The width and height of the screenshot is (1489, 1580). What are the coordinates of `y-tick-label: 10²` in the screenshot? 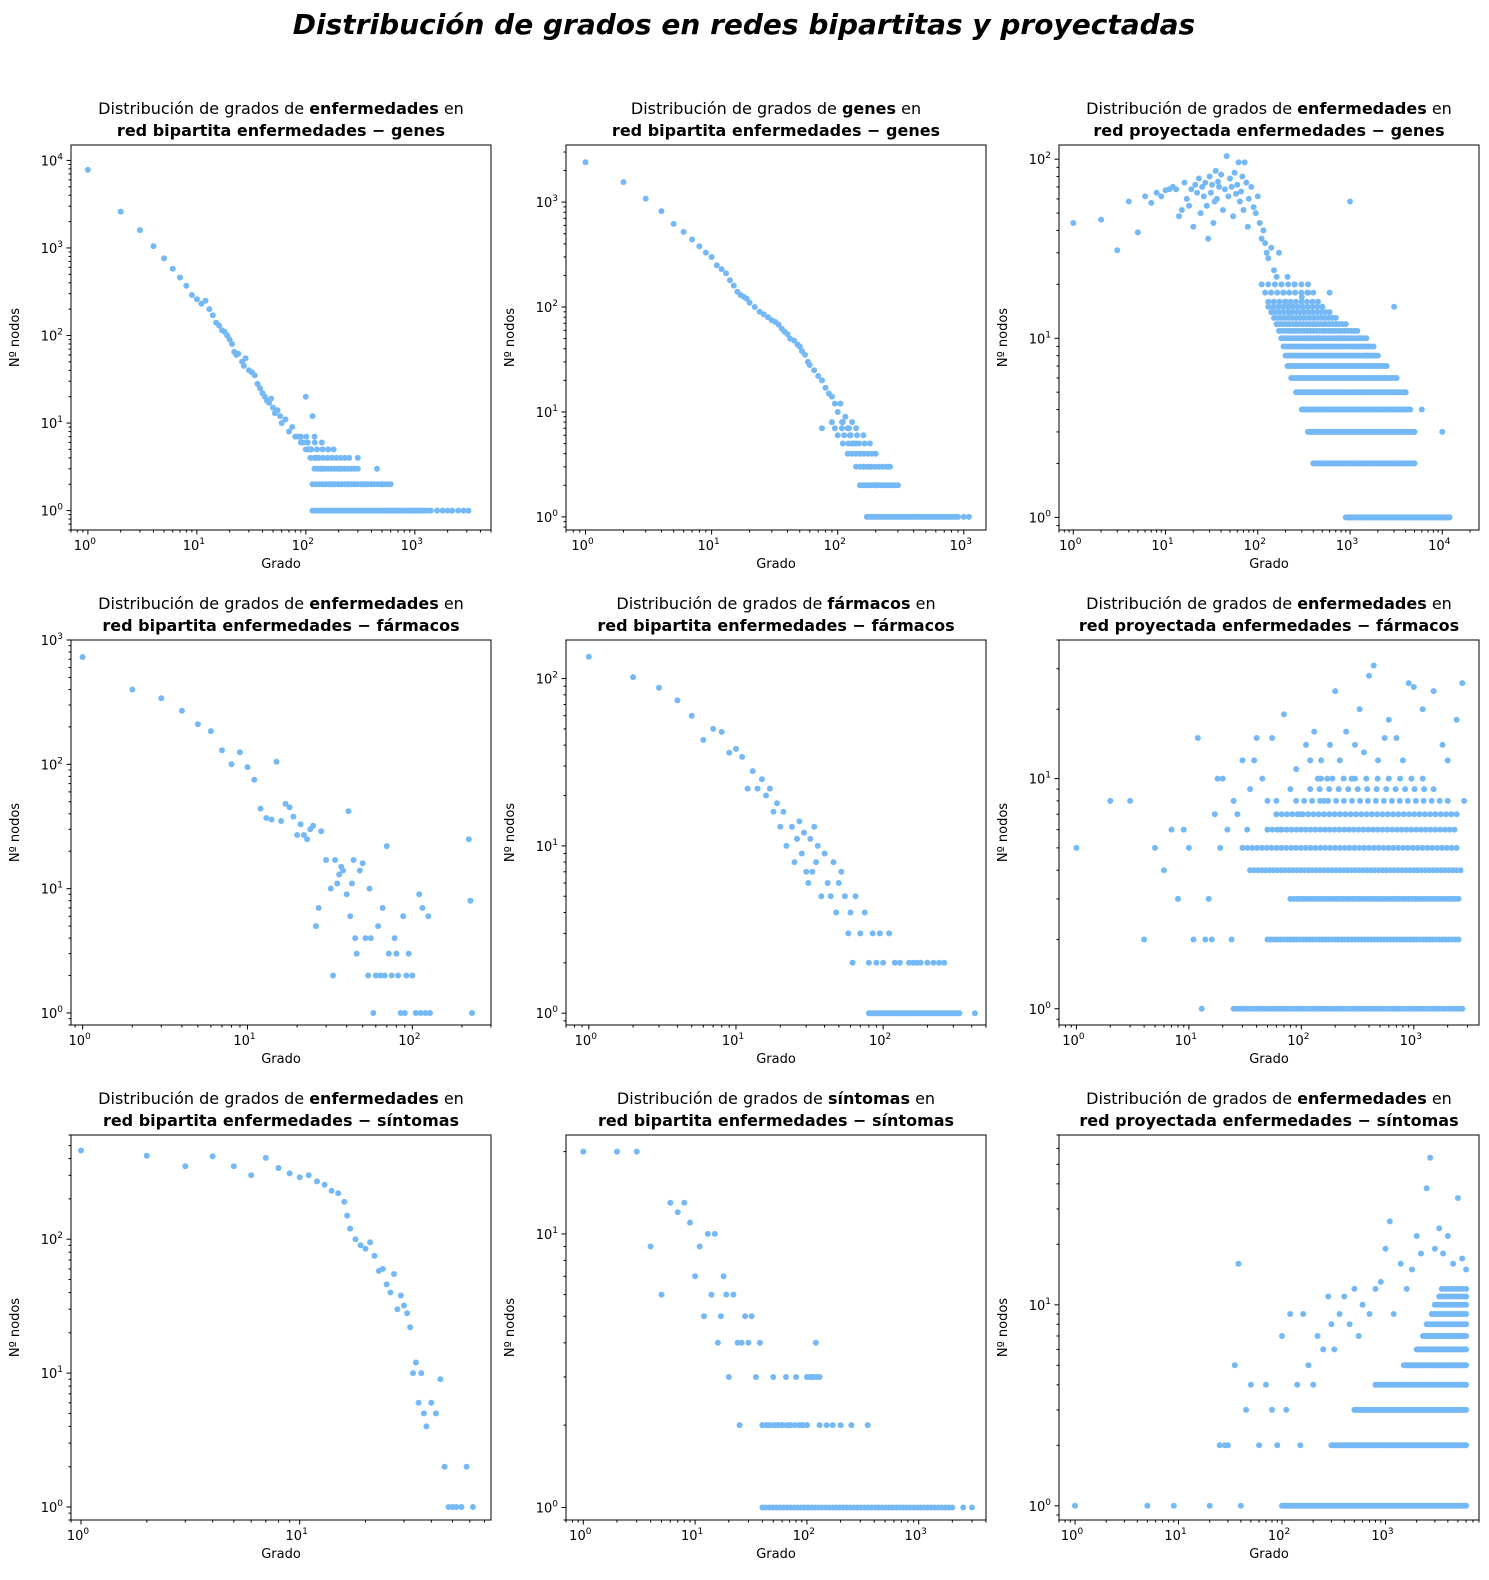 It's located at (52, 335).